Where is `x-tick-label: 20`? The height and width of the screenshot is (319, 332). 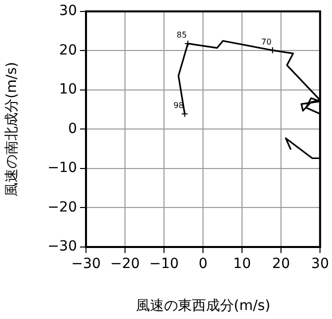 x-tick-label: 20 is located at coordinates (281, 264).